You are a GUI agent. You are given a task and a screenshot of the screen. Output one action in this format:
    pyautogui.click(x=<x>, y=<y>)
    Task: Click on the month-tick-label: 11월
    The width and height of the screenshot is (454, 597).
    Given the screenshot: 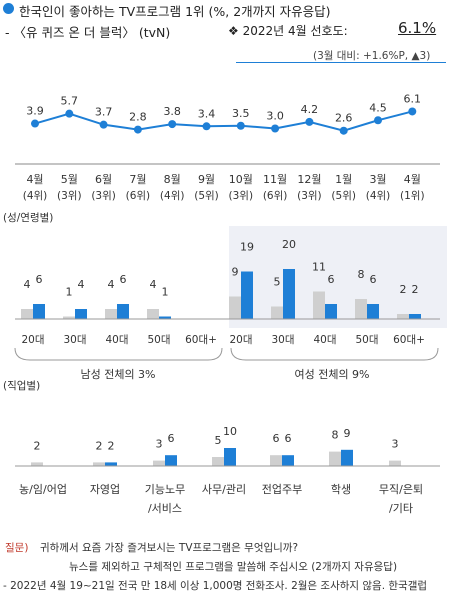 What is the action you would take?
    pyautogui.click(x=275, y=179)
    